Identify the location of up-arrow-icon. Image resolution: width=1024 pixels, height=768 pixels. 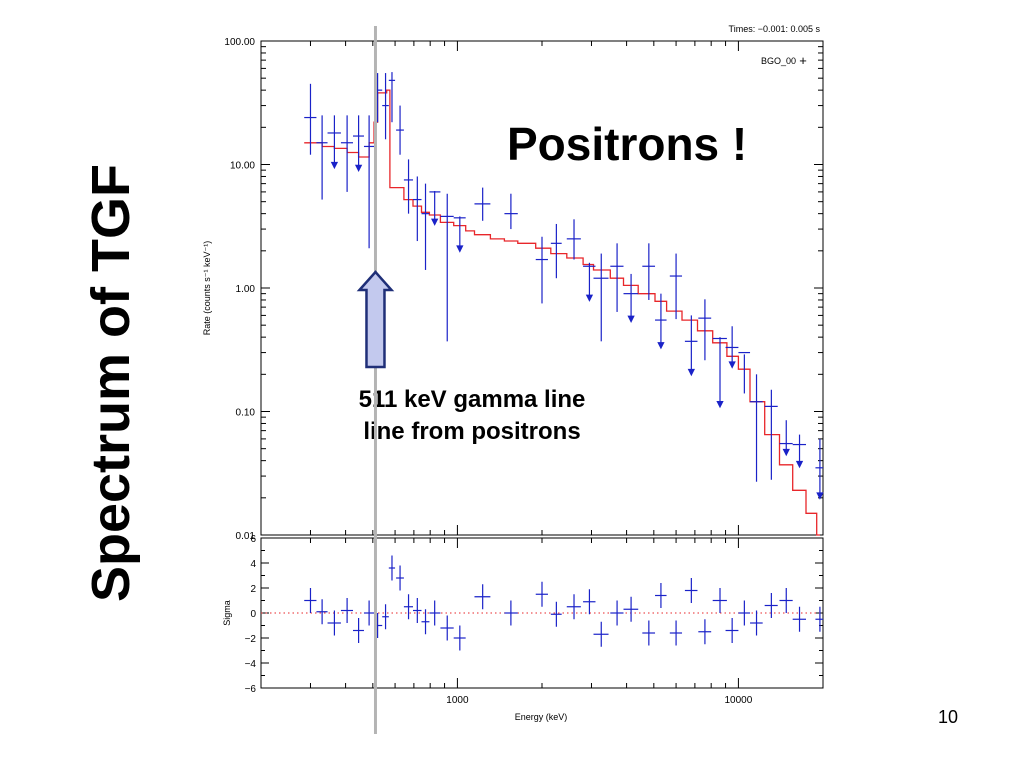
(375, 319).